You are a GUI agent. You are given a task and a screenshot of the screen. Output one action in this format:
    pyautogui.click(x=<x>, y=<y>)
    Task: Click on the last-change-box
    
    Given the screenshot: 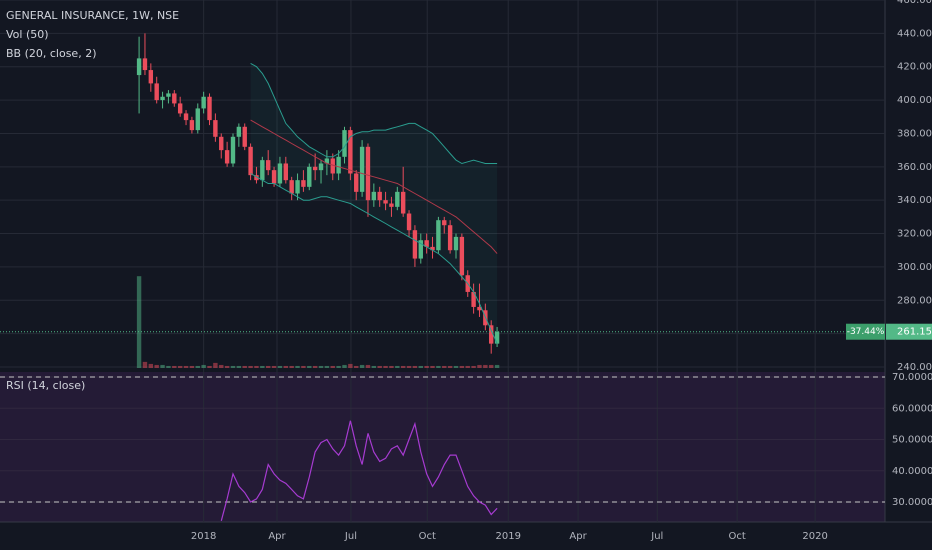 What is the action you would take?
    pyautogui.click(x=865, y=331)
    